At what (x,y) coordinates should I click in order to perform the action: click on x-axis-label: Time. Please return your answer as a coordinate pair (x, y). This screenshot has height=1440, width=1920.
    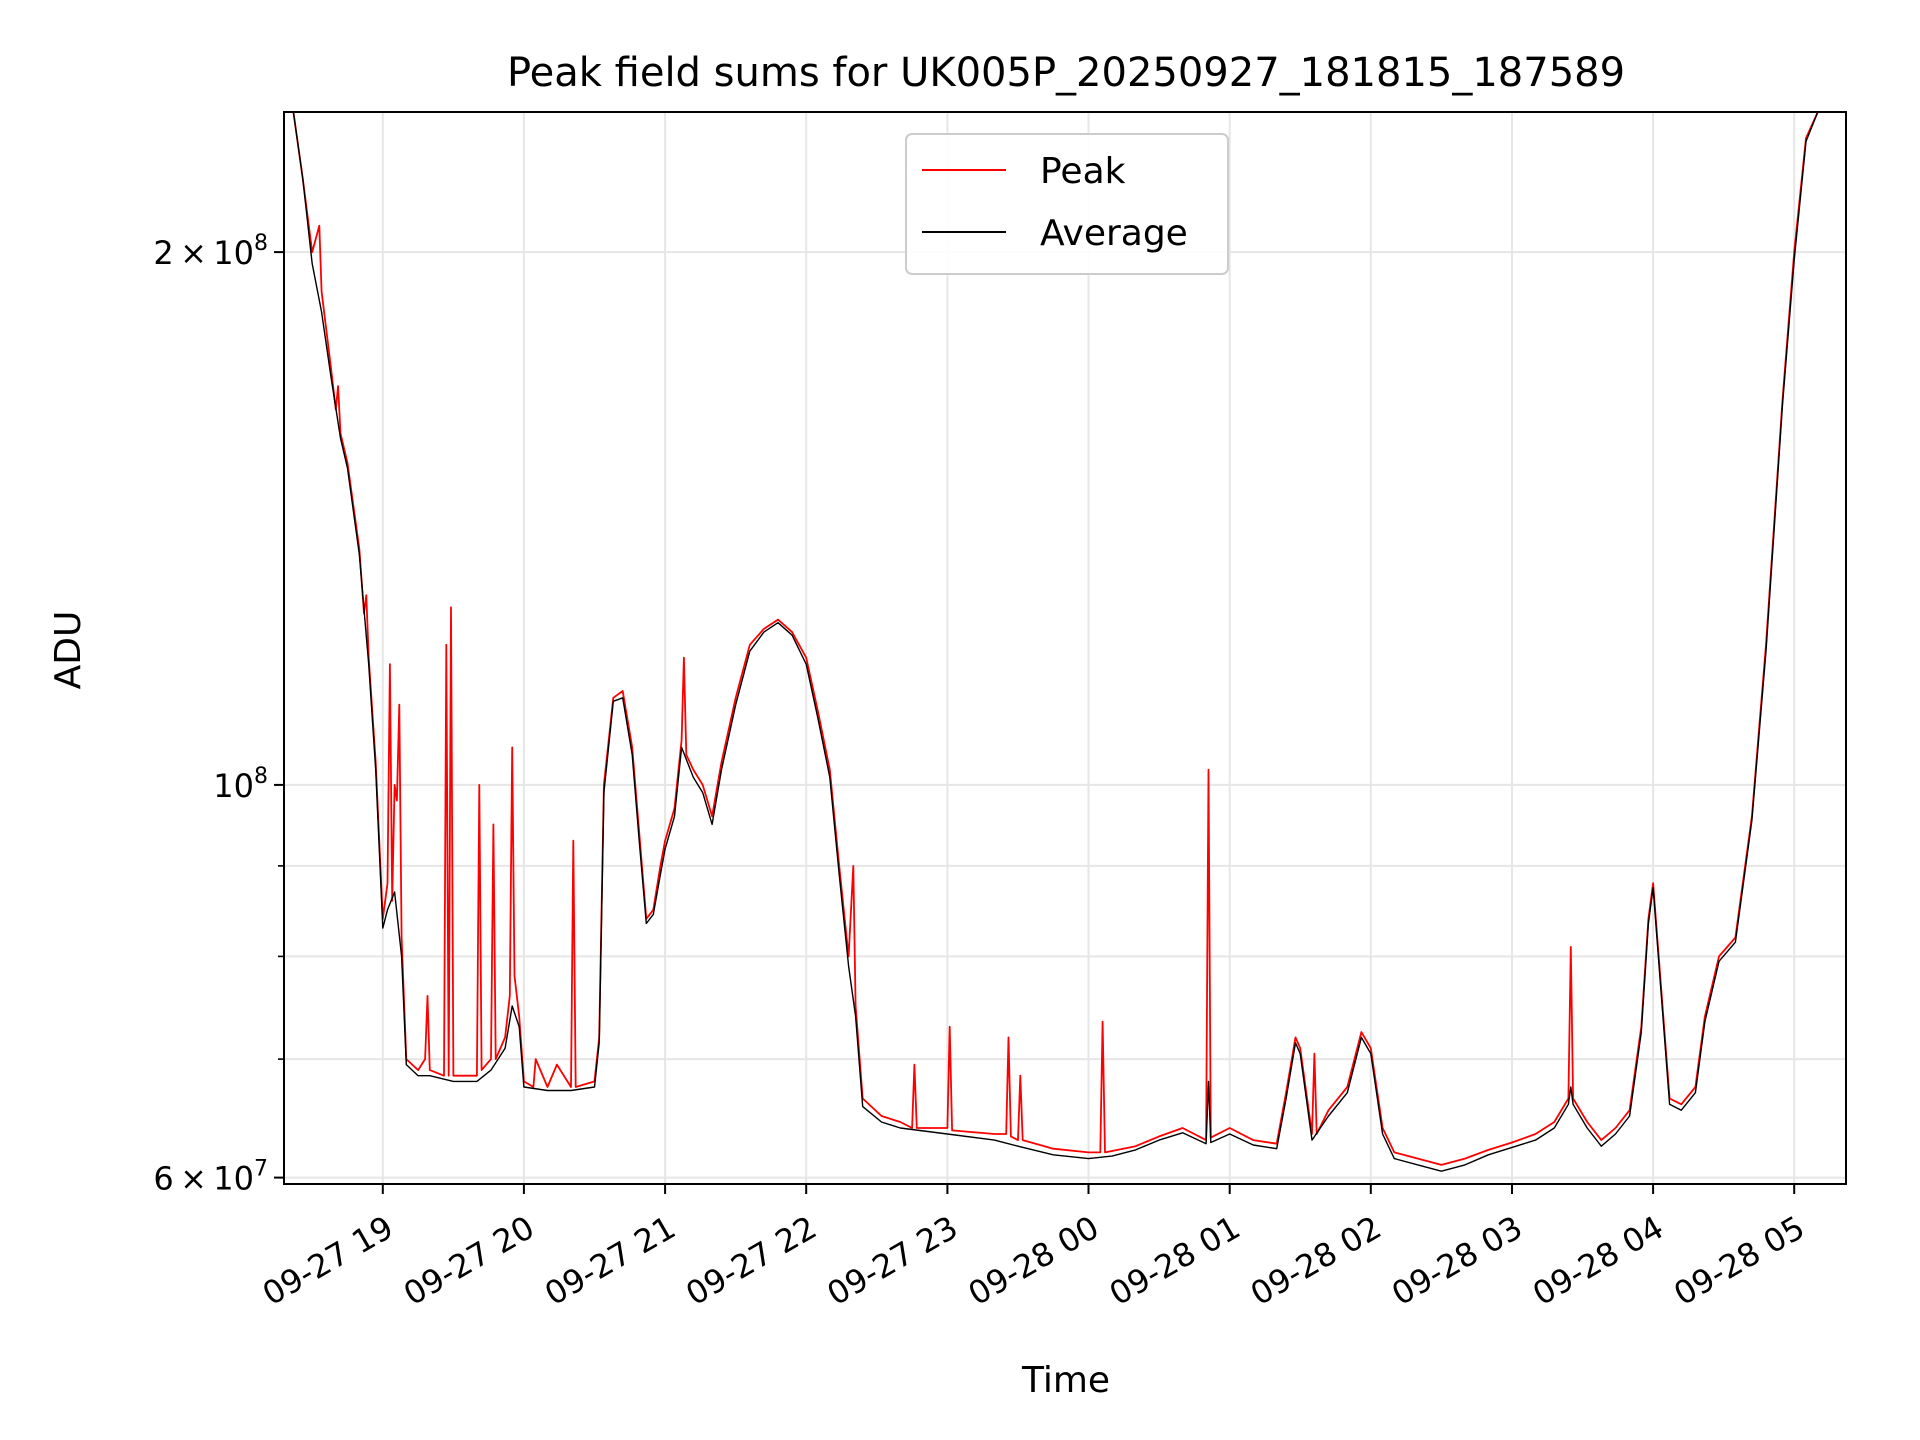
    Looking at the image, I should click on (1065, 1380).